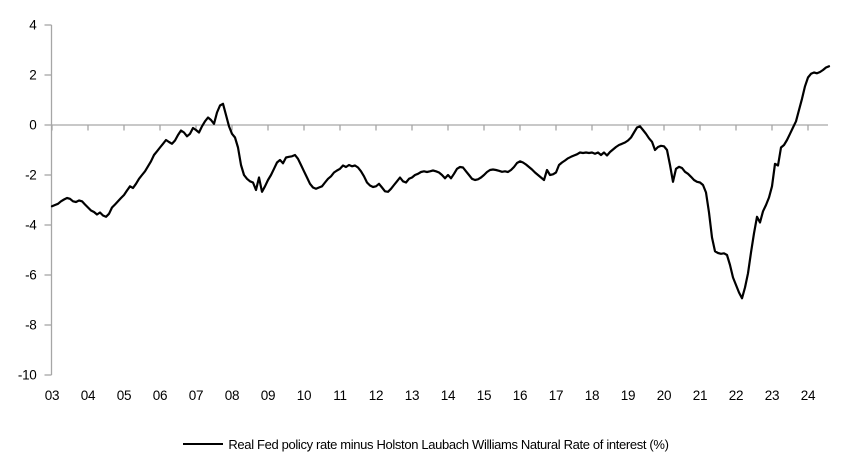 This screenshot has width=852, height=471. What do you see at coordinates (484, 395) in the screenshot?
I see `x-tick-label: 15` at bounding box center [484, 395].